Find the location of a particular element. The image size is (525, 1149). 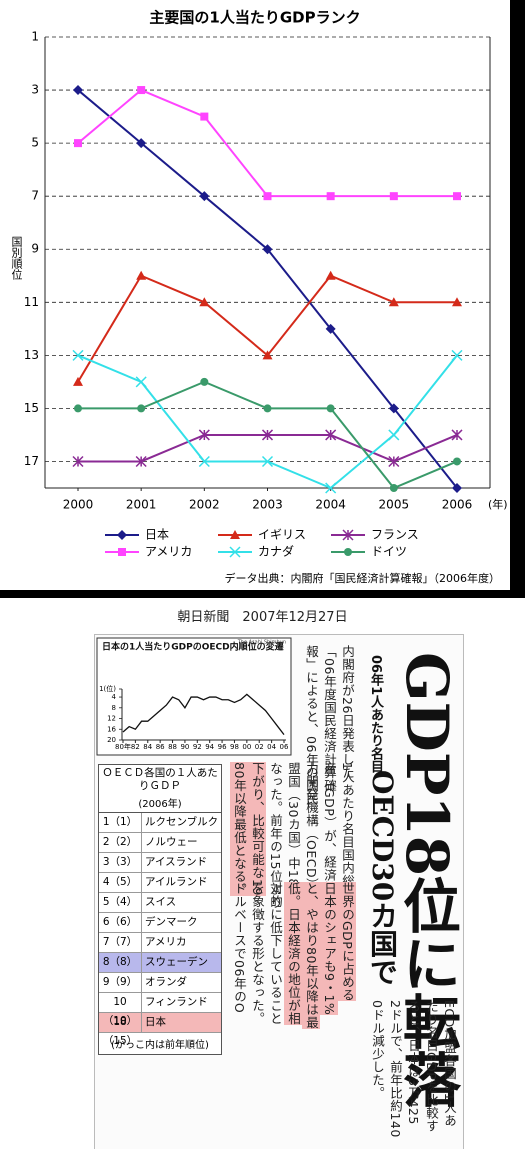

caption: 朝日新聞 2007年12月27日 is located at coordinates (262, 617).